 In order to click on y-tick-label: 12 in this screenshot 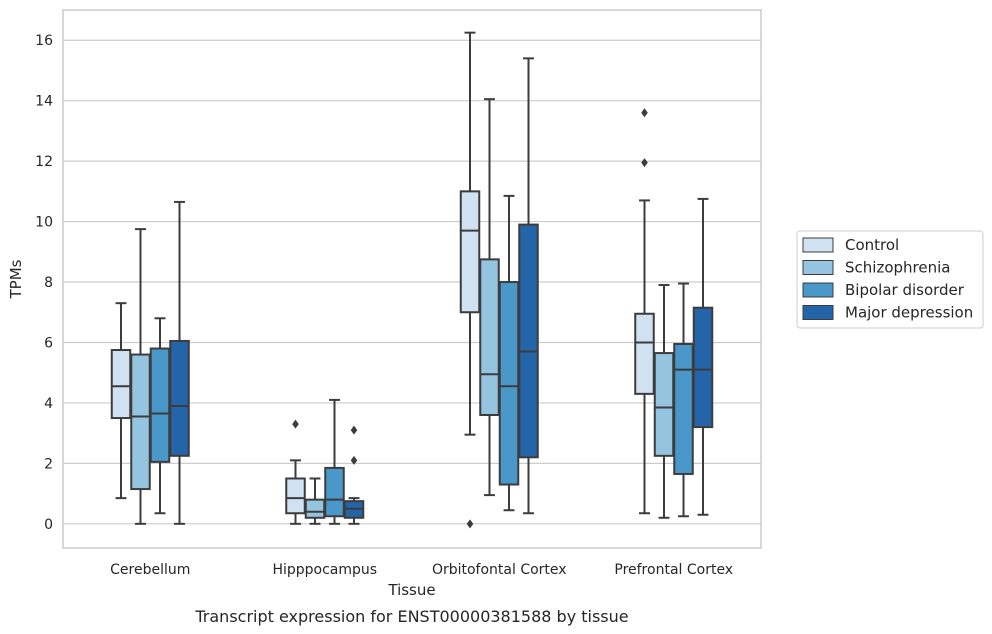, I will do `click(44, 162)`.